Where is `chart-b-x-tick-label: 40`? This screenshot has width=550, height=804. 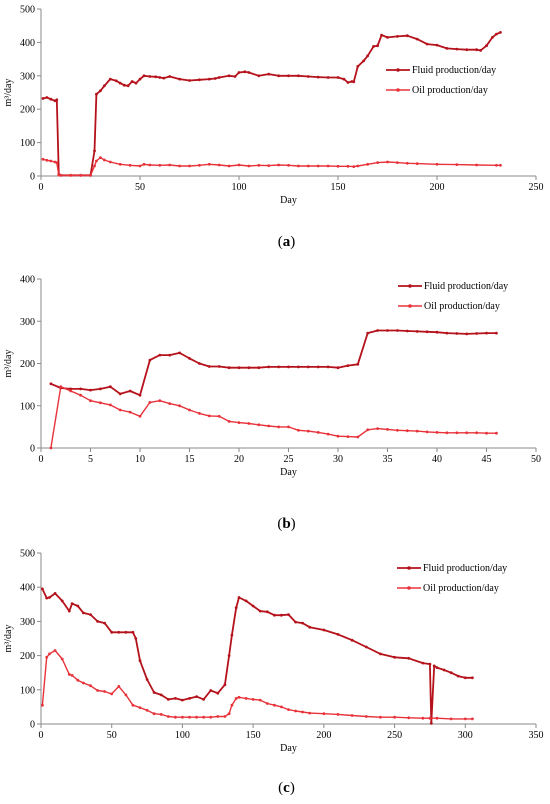
chart-b-x-tick-label: 40 is located at coordinates (437, 459).